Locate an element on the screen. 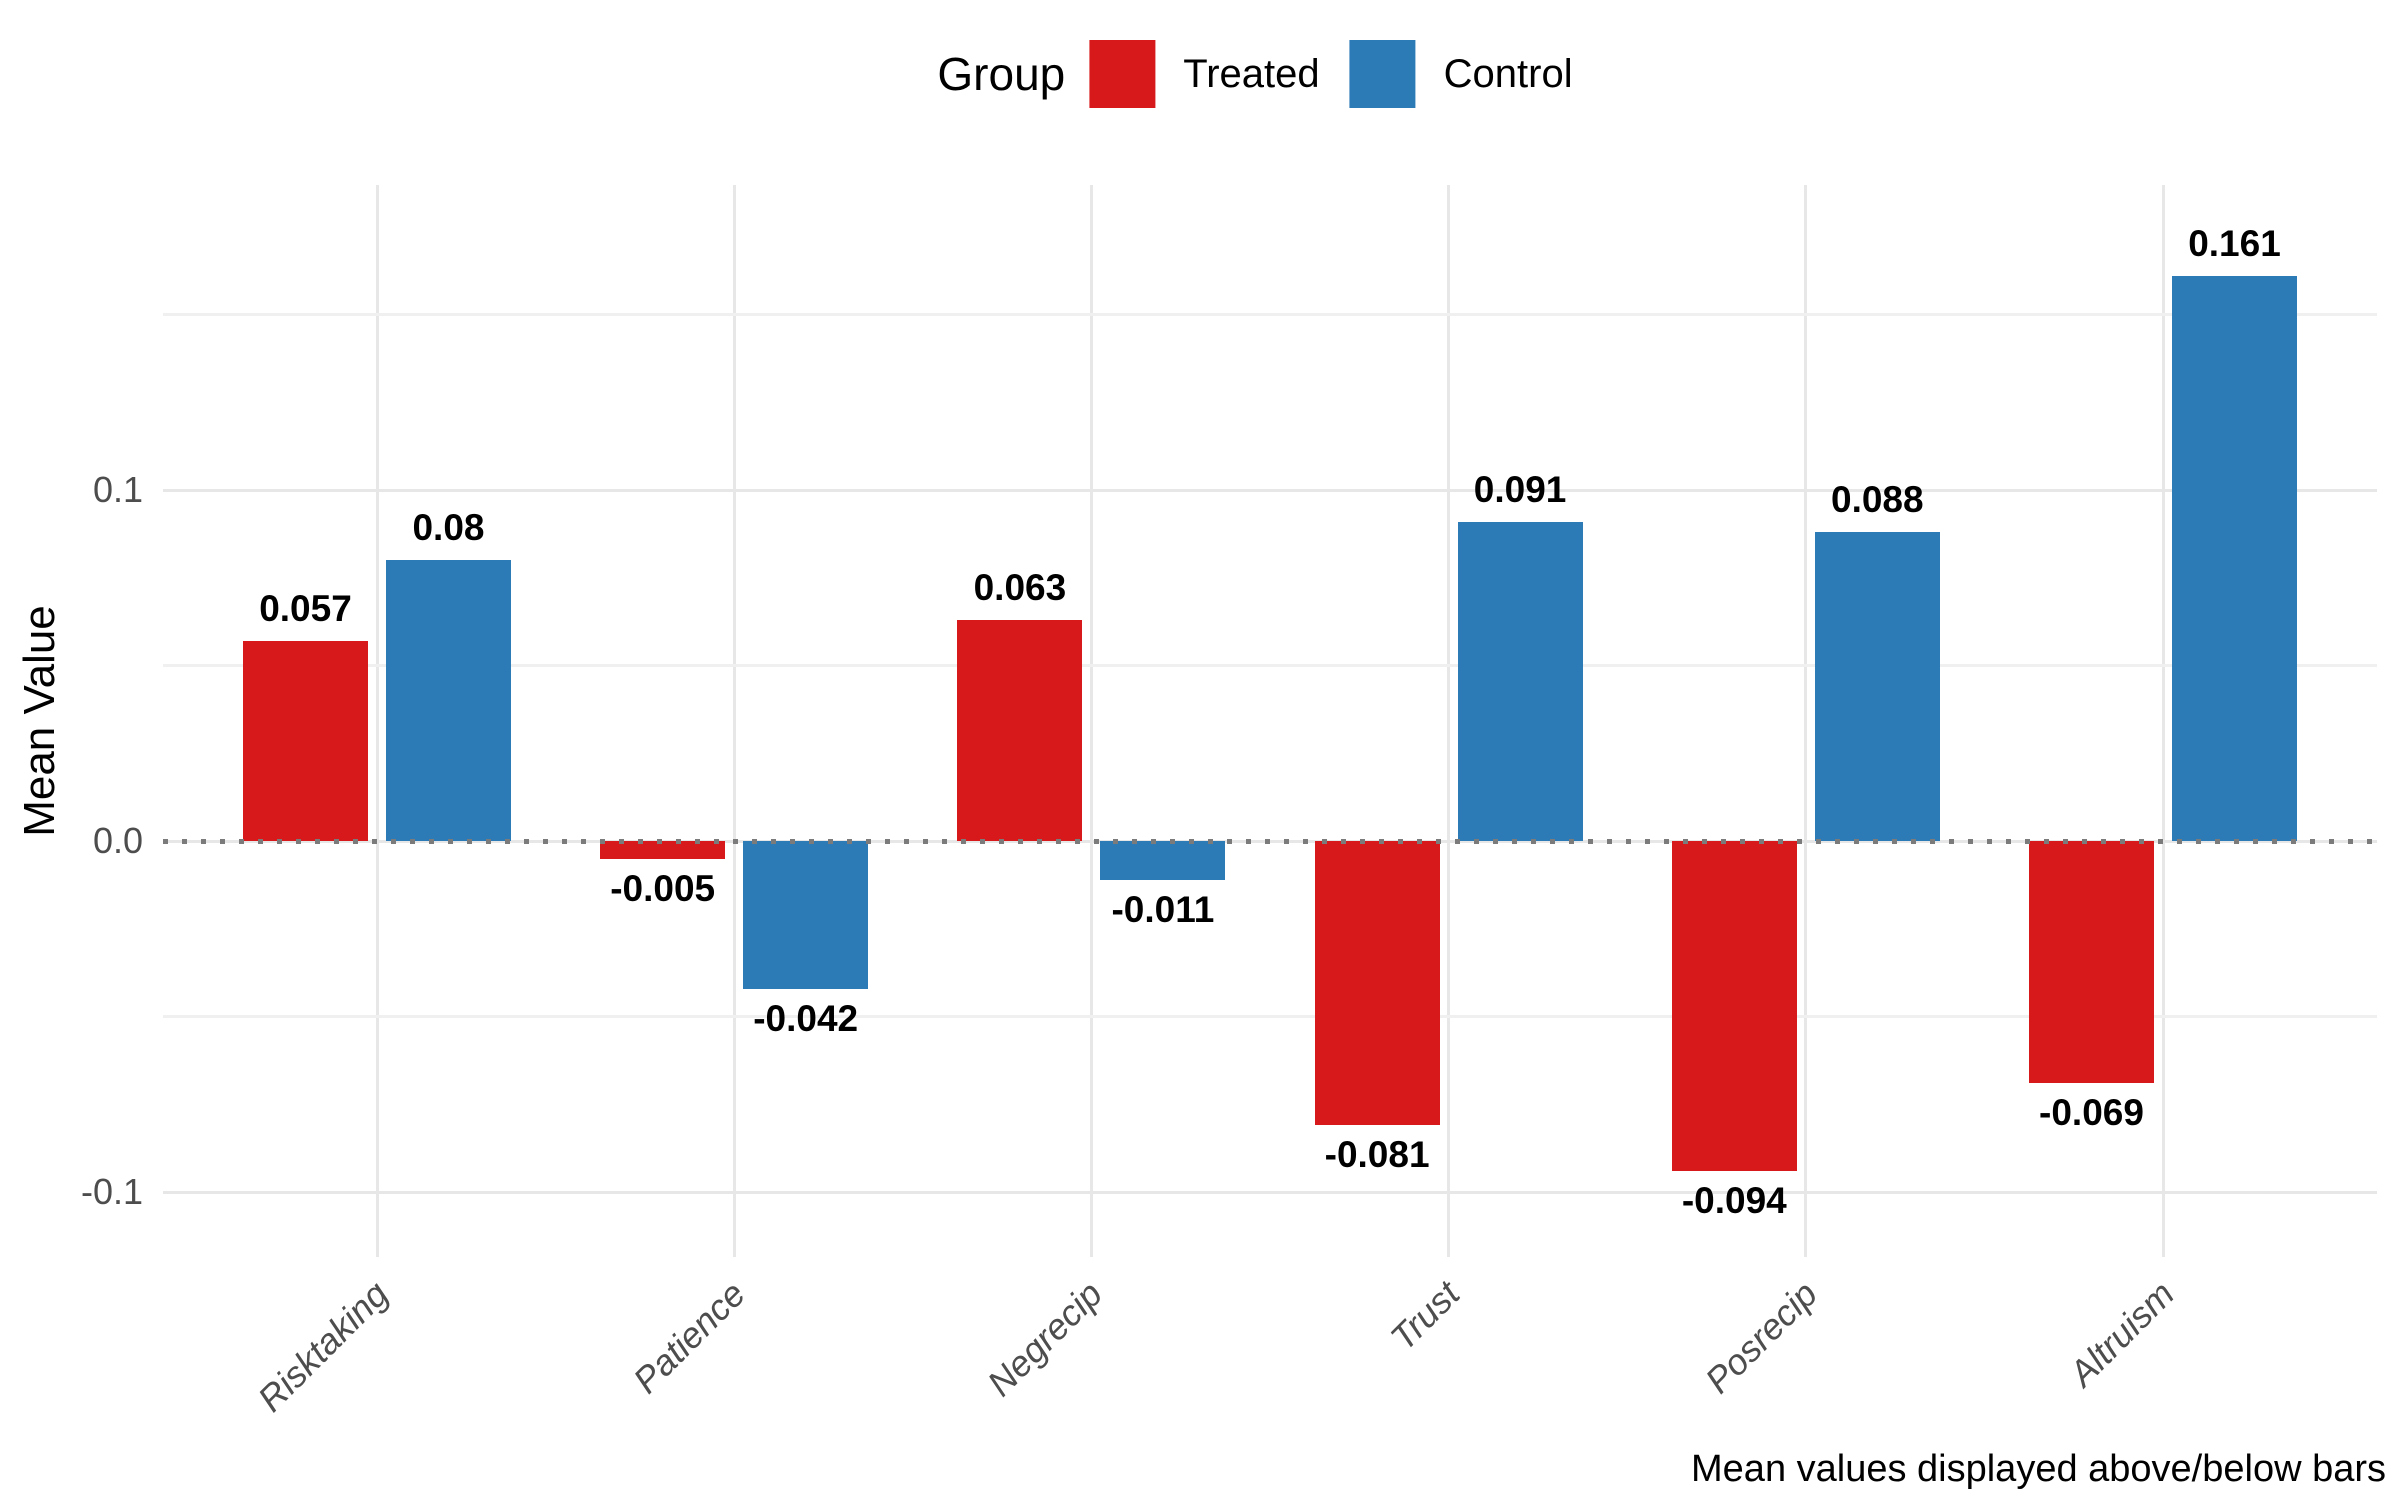 The image size is (2400, 1500). bar-treated-risktaking is located at coordinates (305, 741).